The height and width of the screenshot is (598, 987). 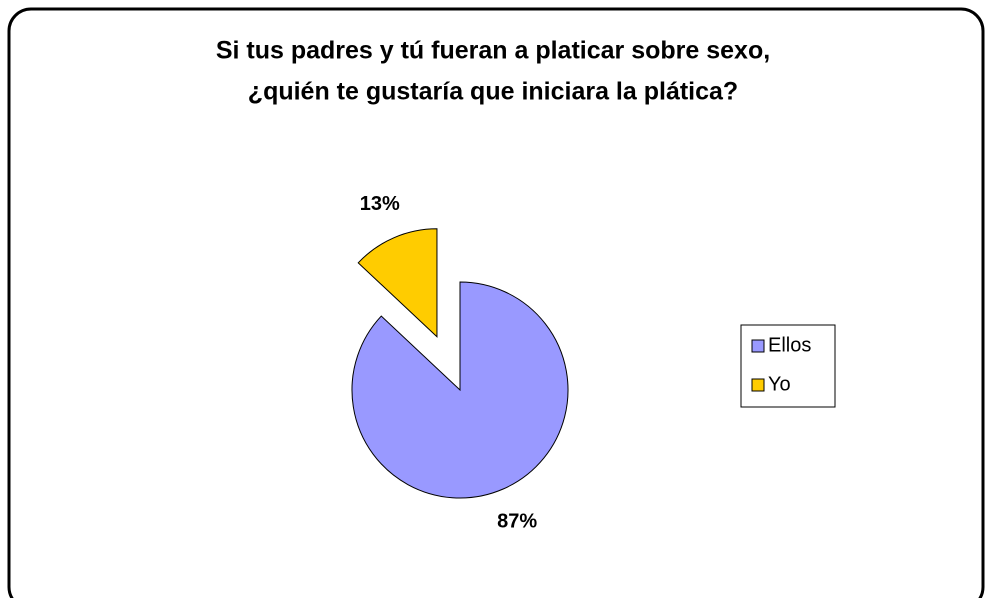 I want to click on legend-box, so click(x=788, y=366).